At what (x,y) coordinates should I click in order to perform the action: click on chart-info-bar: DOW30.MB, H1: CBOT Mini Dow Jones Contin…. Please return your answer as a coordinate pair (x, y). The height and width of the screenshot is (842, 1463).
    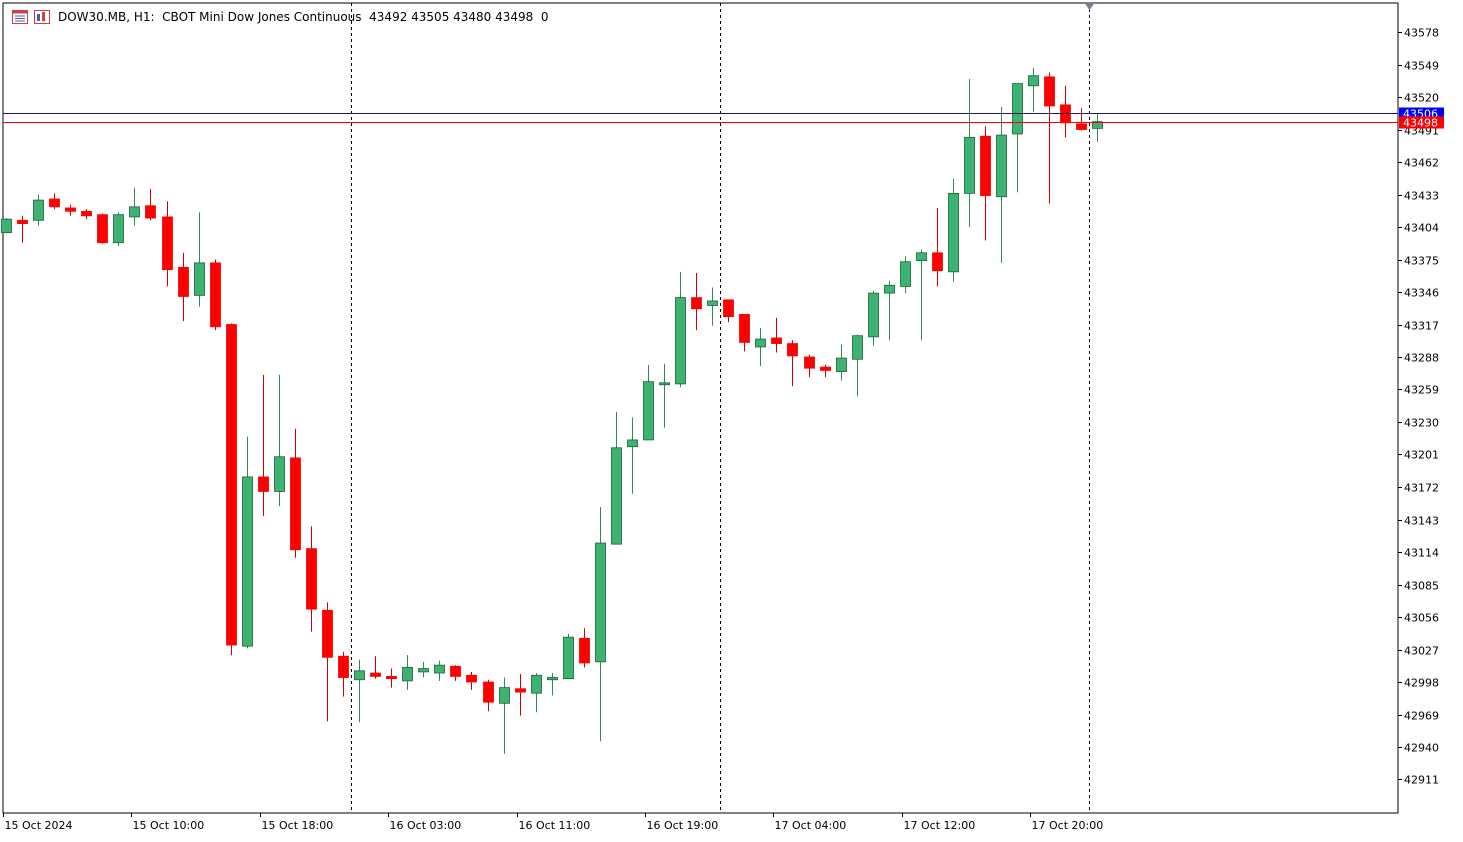
    Looking at the image, I should click on (456, 17).